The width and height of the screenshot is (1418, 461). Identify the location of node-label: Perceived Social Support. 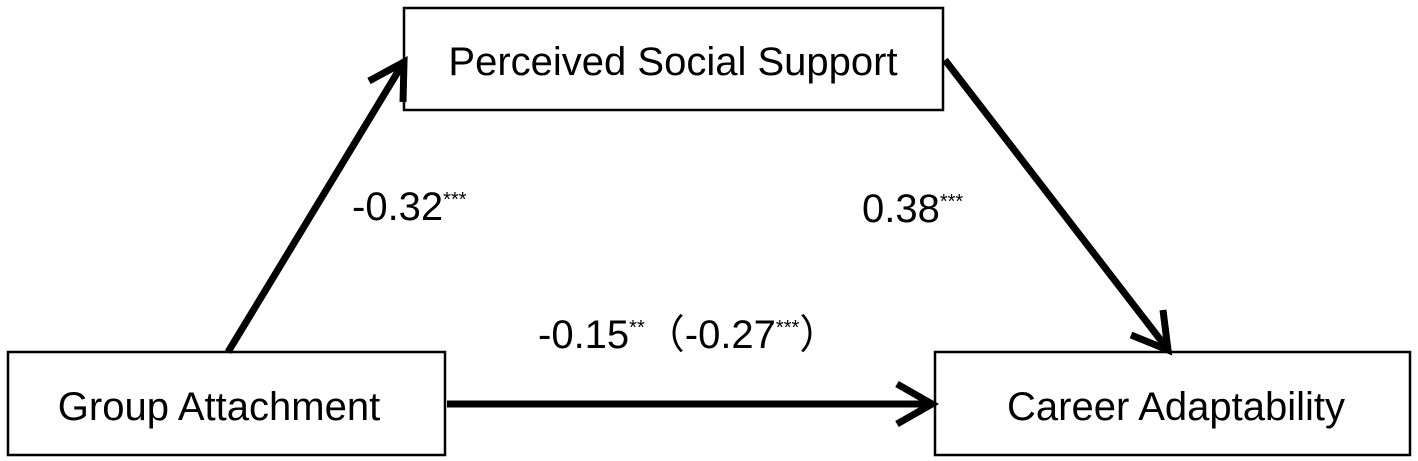
(672, 62).